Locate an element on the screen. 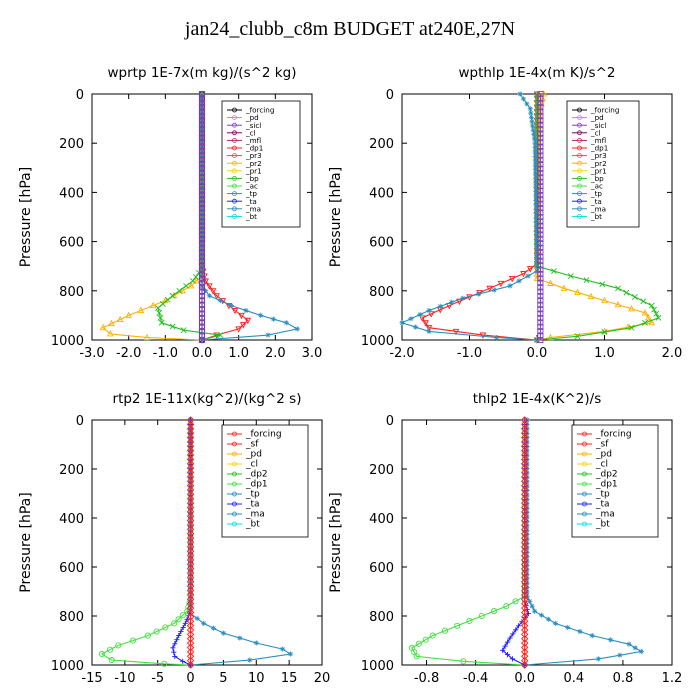 Image resolution: width=700 pixels, height=700 pixels. series-ac is located at coordinates (189, 217).